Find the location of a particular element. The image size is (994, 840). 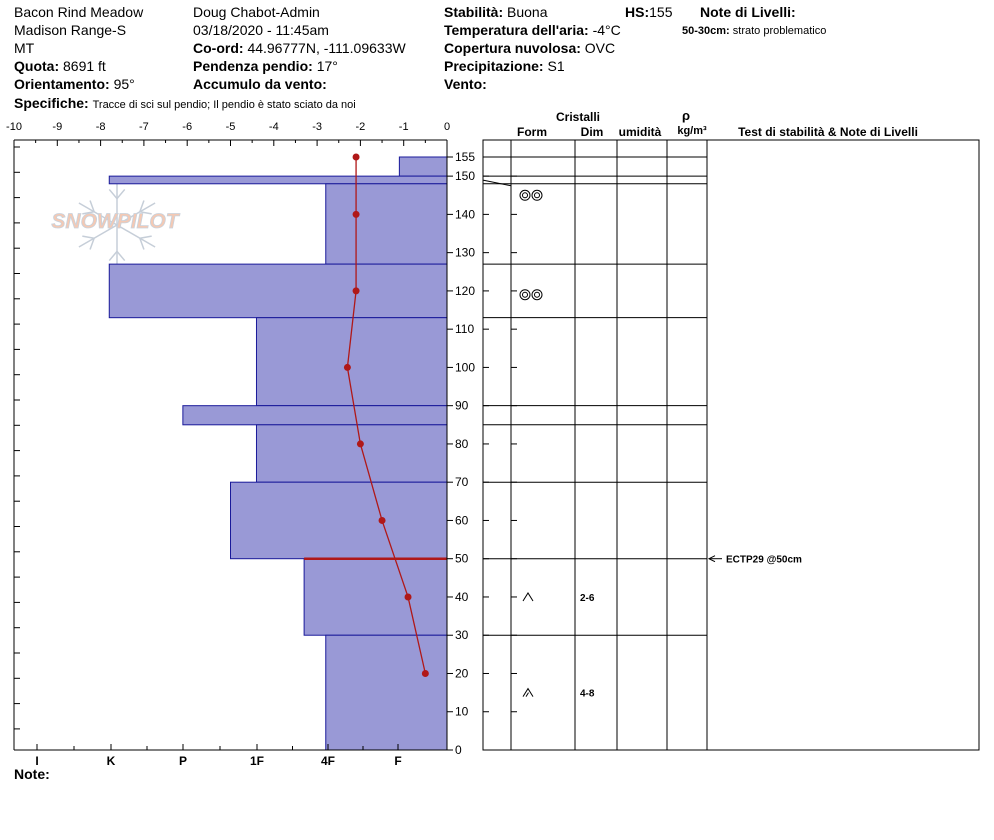

temperature-tick-label: -4 is located at coordinates (274, 127).